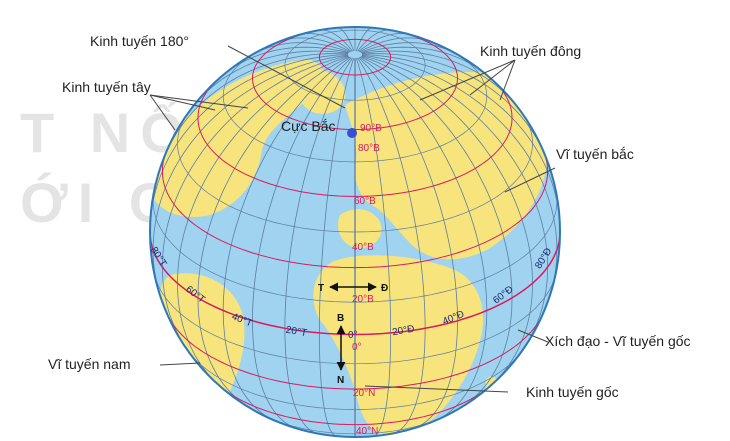 Image resolution: width=730 pixels, height=441 pixels. What do you see at coordinates (321, 91) in the screenshot?
I see `land-greenland` at bounding box center [321, 91].